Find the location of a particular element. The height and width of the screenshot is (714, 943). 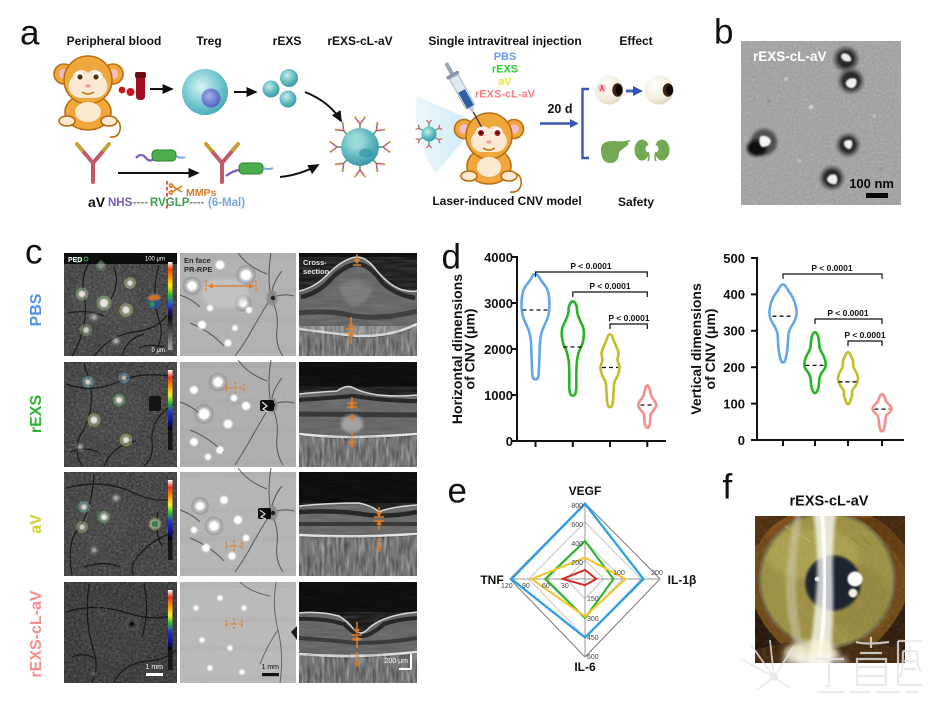

svg-text: 800 is located at coordinates (577, 506).